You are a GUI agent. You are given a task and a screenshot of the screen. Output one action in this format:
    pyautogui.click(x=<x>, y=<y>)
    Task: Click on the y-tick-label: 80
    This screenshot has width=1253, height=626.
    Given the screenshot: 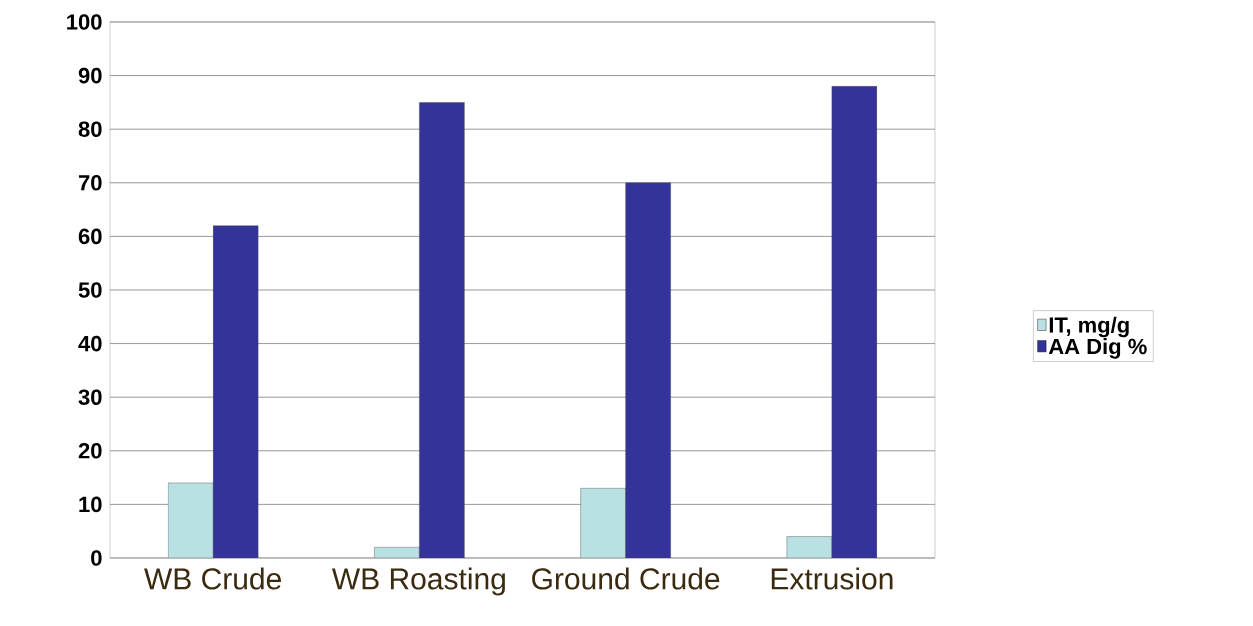 What is the action you would take?
    pyautogui.click(x=90, y=129)
    